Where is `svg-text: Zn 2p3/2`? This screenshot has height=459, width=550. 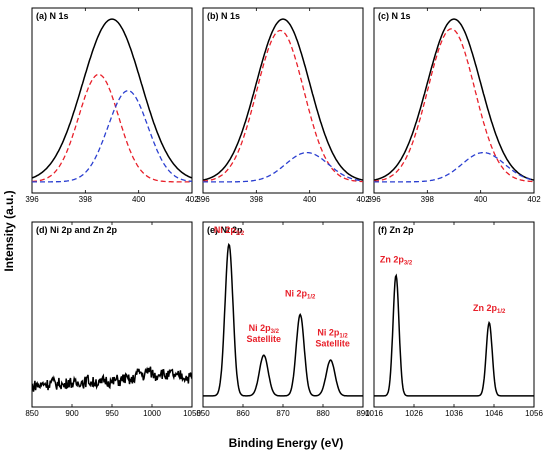 svg-text: Zn 2p3/2 is located at coordinates (396, 260).